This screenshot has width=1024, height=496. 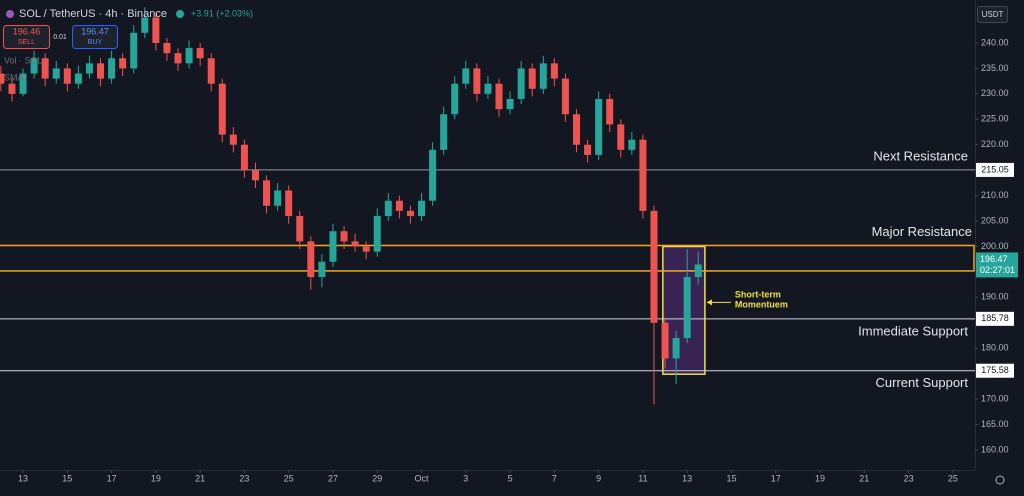 I want to click on level-price: 185.78, so click(x=995, y=318).